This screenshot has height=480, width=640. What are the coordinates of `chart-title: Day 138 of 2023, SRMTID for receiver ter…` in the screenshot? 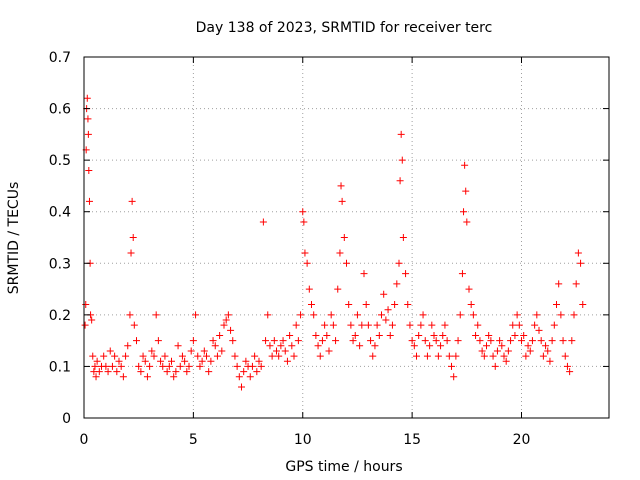 It's located at (344, 28).